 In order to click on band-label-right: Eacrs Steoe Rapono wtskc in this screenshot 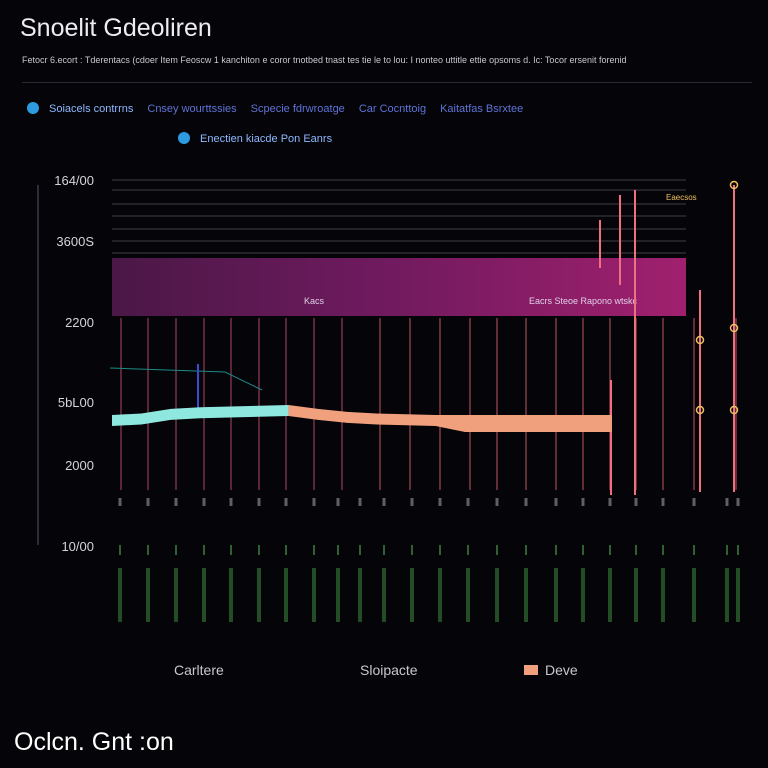, I will do `click(583, 301)`.